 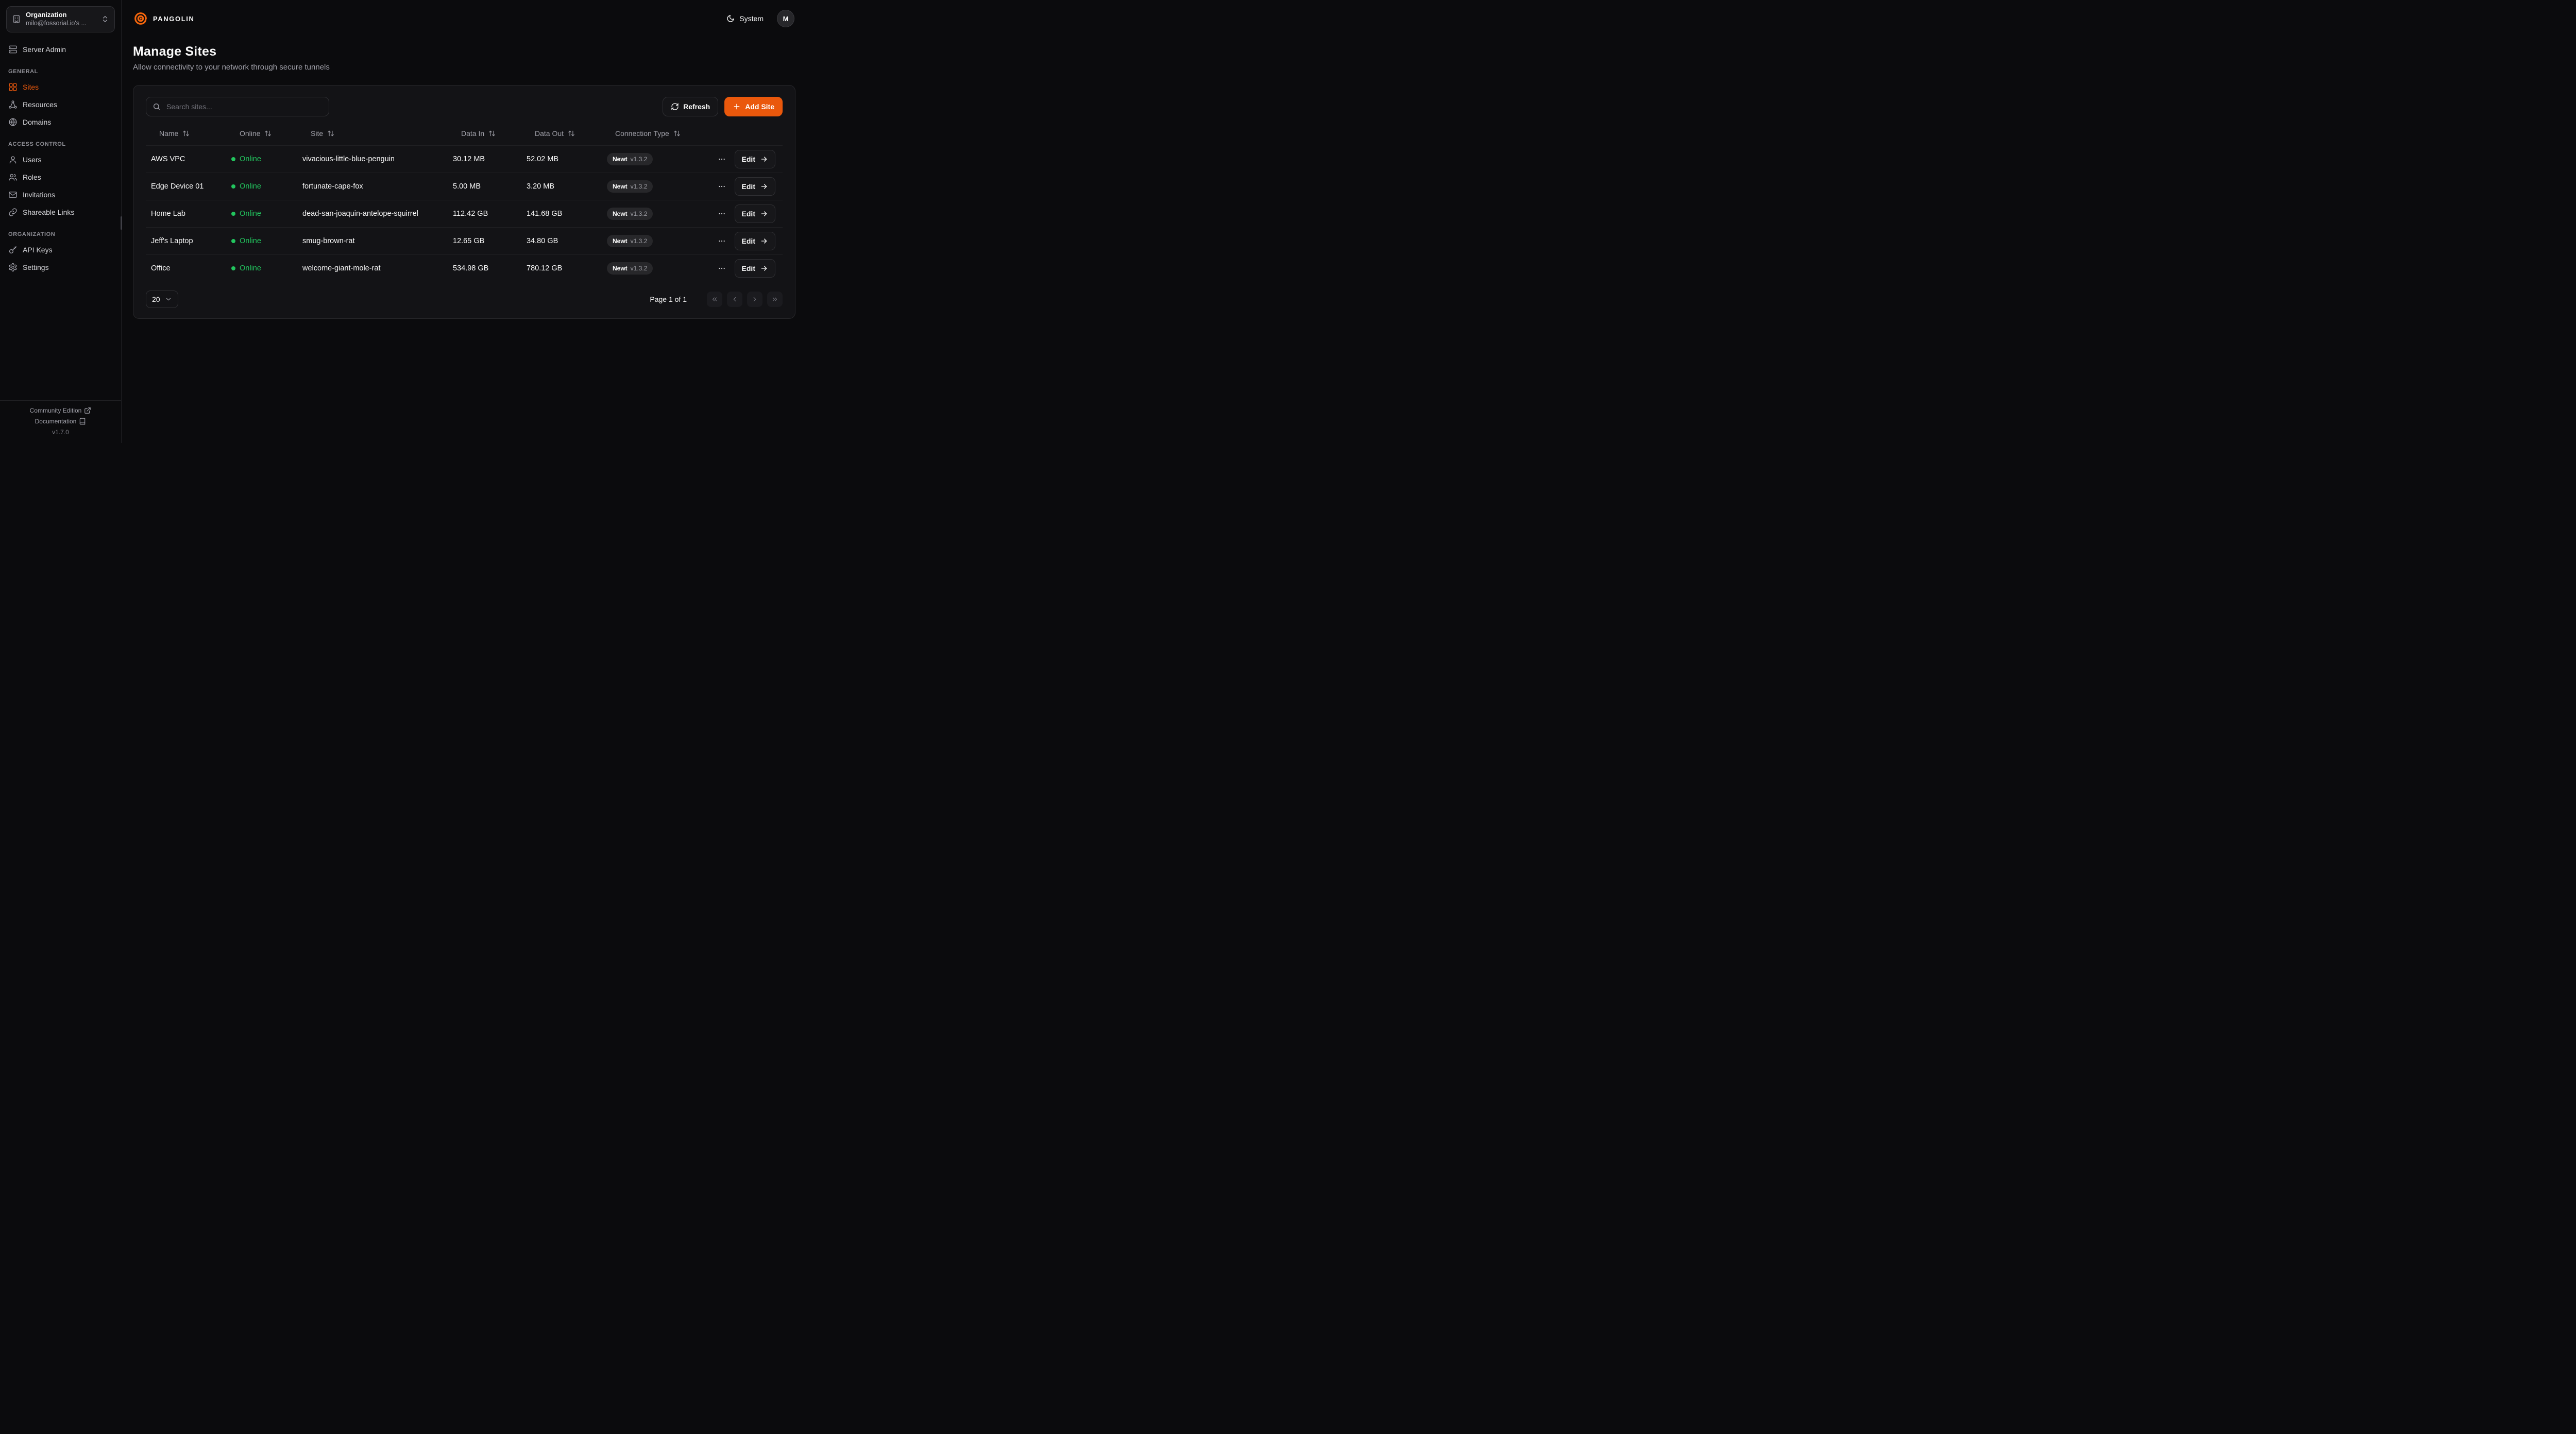 What do you see at coordinates (36, 267) in the screenshot?
I see `sidebar-item-label: Settings` at bounding box center [36, 267].